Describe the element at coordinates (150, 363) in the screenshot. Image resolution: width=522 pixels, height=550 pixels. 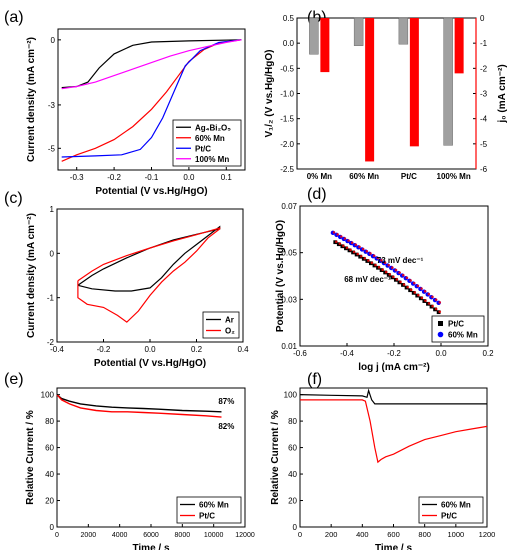
I see `x-axis-label: Potential (V vs.Hg/HgO)` at that location.